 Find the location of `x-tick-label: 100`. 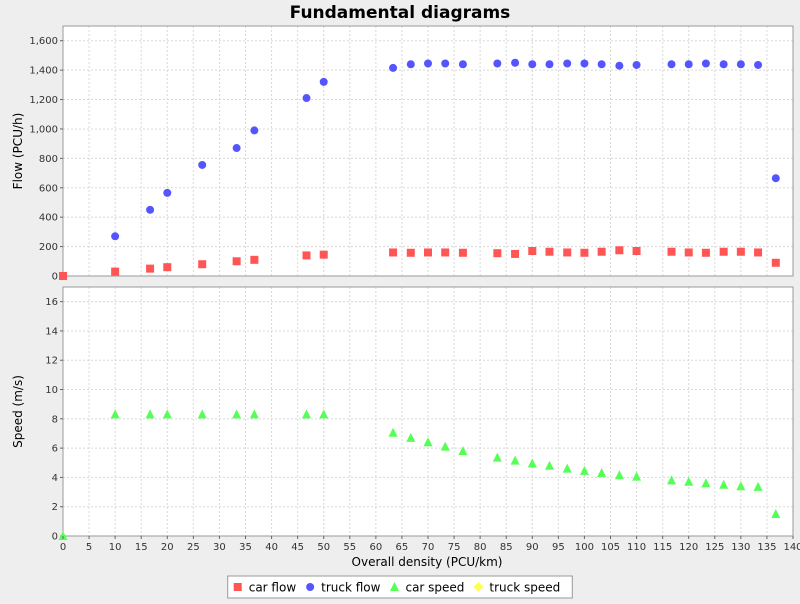

x-tick-label: 100 is located at coordinates (584, 547).